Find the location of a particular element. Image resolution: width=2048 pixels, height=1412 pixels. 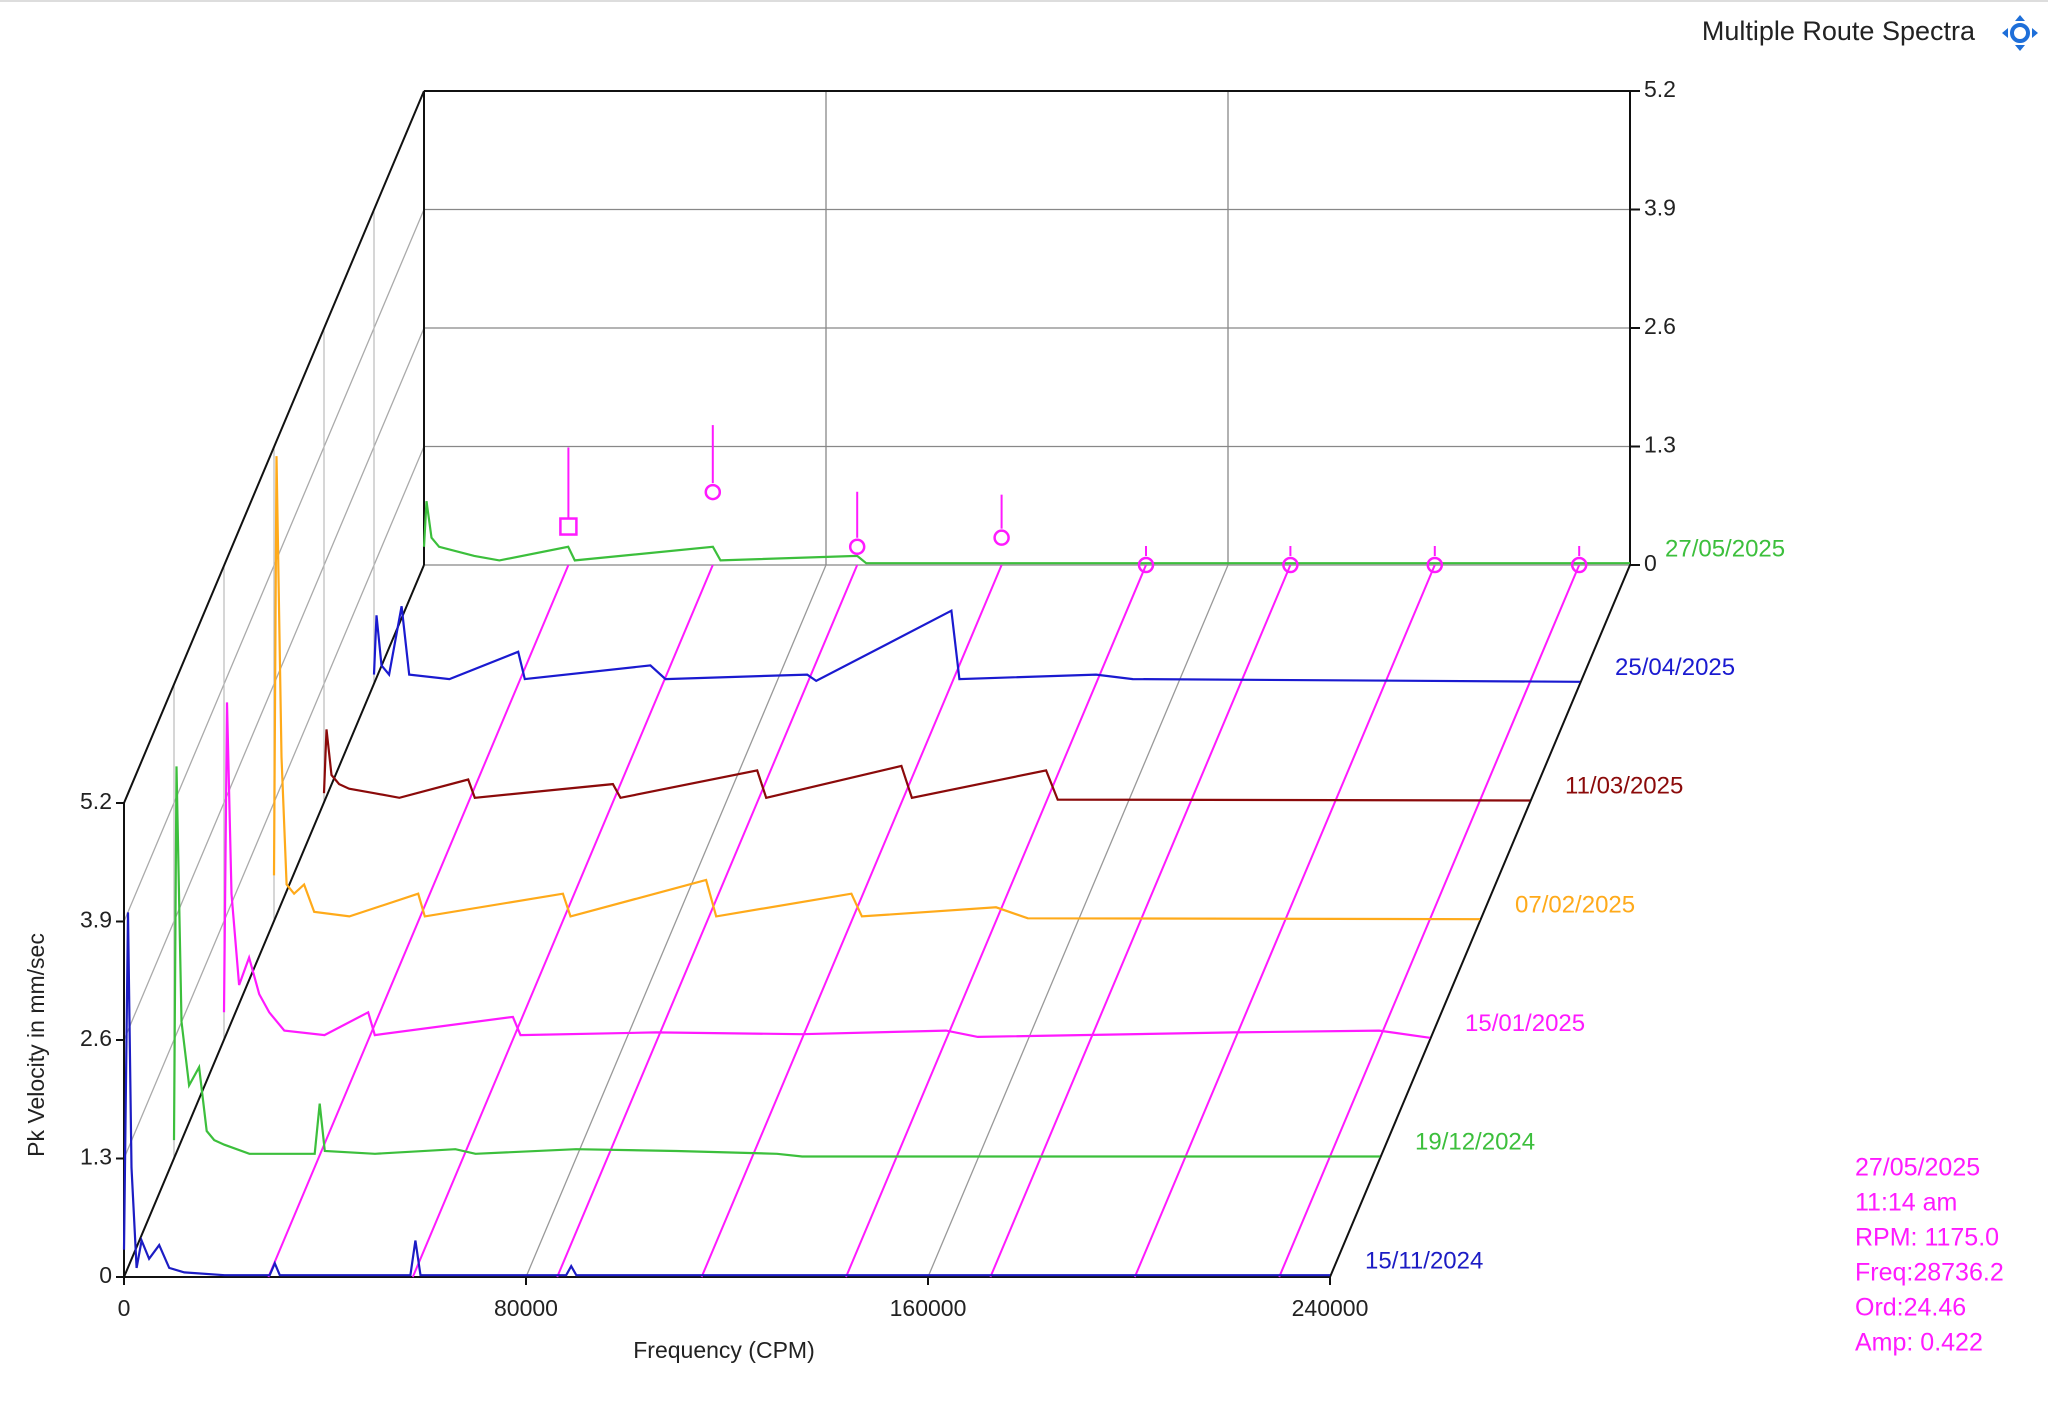

cursor-info: Freq:28736.2 is located at coordinates (1929, 1273).